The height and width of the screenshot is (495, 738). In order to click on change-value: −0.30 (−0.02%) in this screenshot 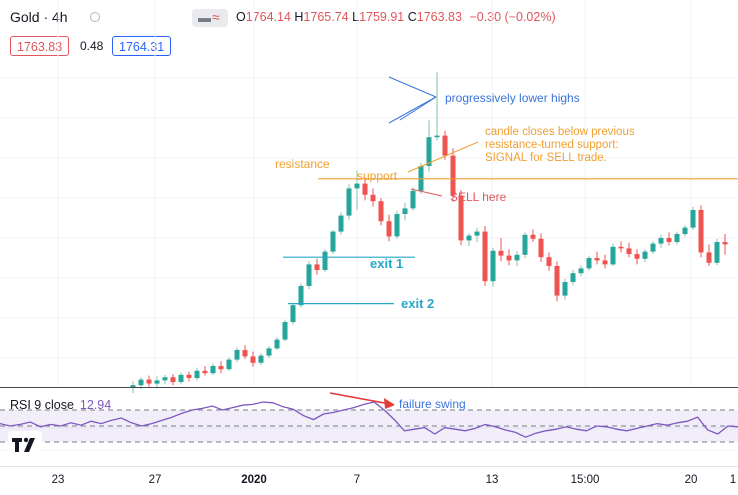, I will do `click(512, 17)`.